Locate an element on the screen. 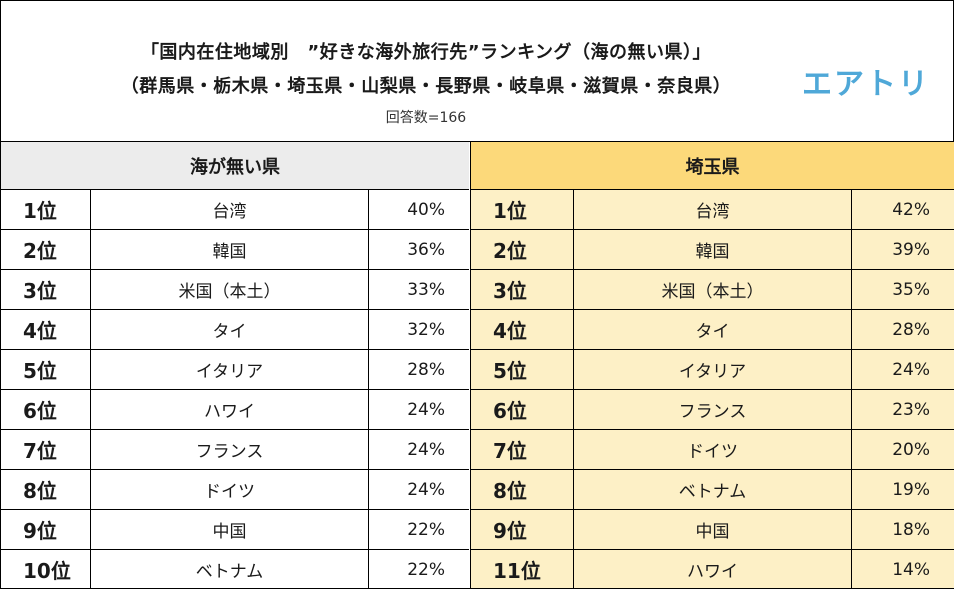  rank-cell: 10位 is located at coordinates (46, 569).